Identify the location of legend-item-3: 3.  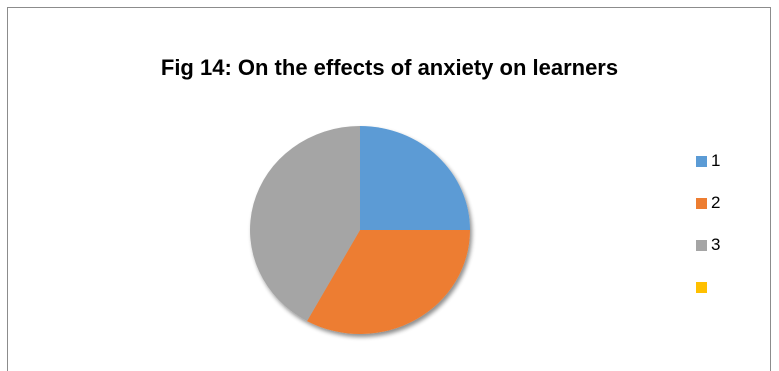
(708, 245).